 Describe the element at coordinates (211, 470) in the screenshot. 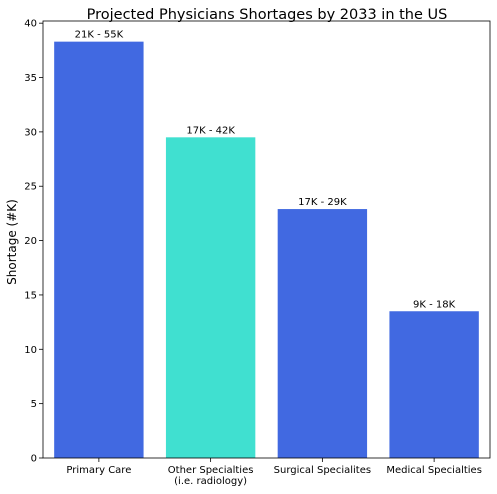

I see `x-tick-label-1-0: Other Specialties` at that location.